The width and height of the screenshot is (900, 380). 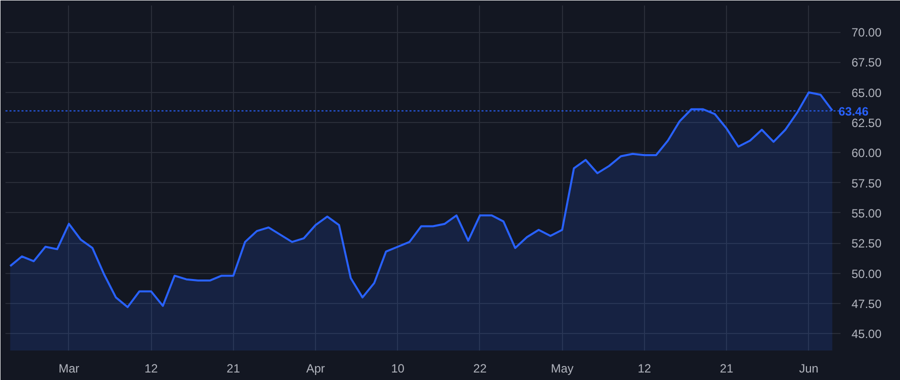 What do you see at coordinates (867, 273) in the screenshot?
I see `y-tick-label: 50.00` at bounding box center [867, 273].